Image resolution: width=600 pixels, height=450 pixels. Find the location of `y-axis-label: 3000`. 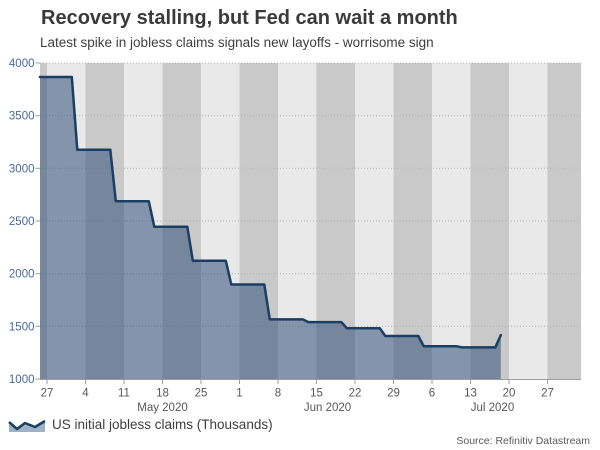

y-axis-label: 3000 is located at coordinates (22, 169).